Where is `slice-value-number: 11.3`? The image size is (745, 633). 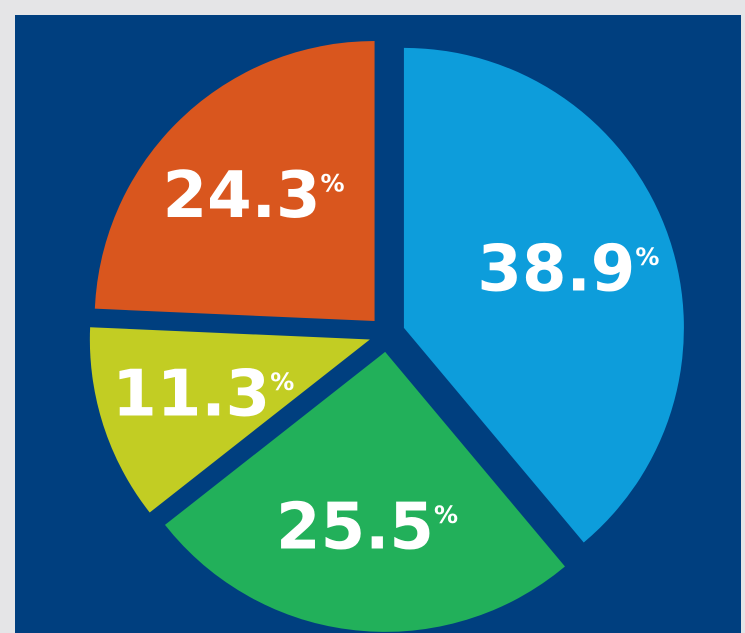 slice-value-number: 11.3 is located at coordinates (191, 394).